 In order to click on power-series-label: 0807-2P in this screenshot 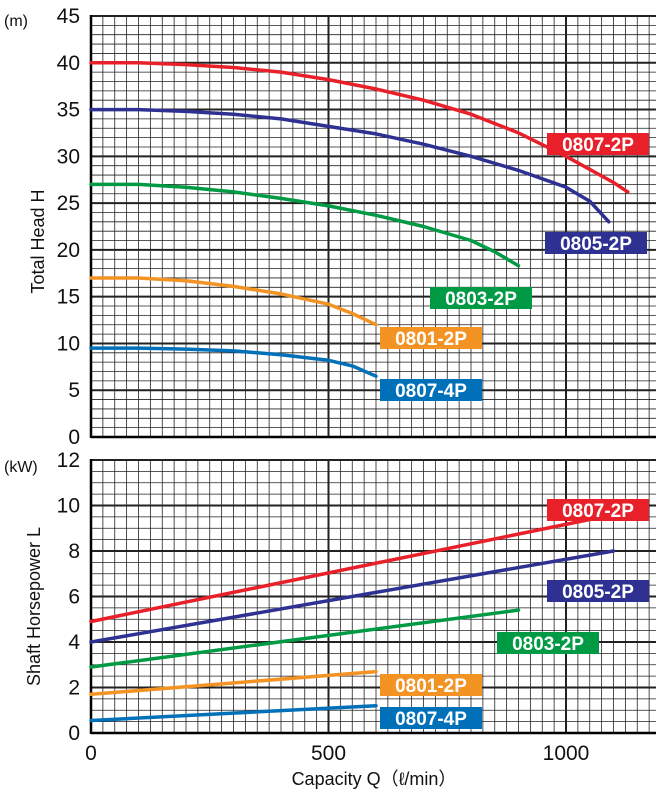, I will do `click(598, 511)`.